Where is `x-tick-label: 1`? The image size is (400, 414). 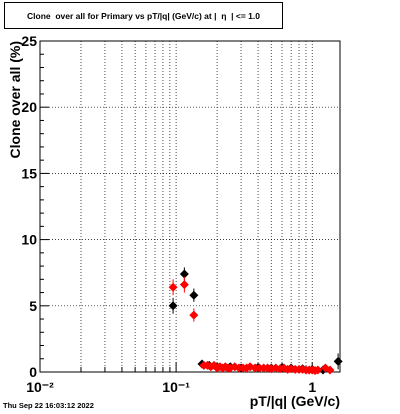
x-tick-label: 1 is located at coordinates (312, 387).